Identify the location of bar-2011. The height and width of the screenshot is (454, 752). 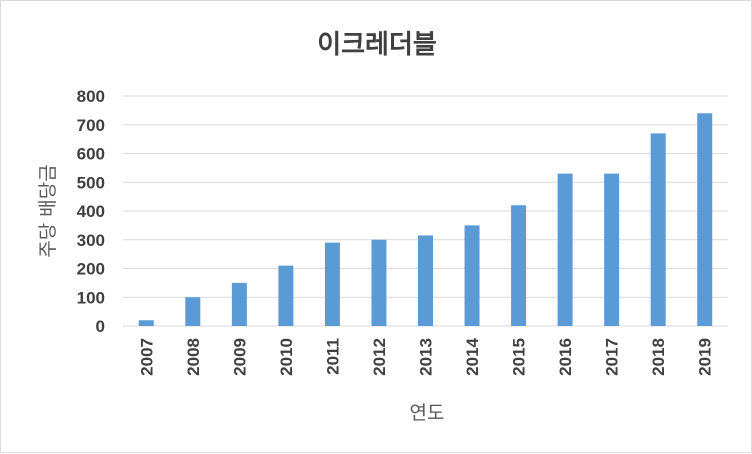
(332, 284).